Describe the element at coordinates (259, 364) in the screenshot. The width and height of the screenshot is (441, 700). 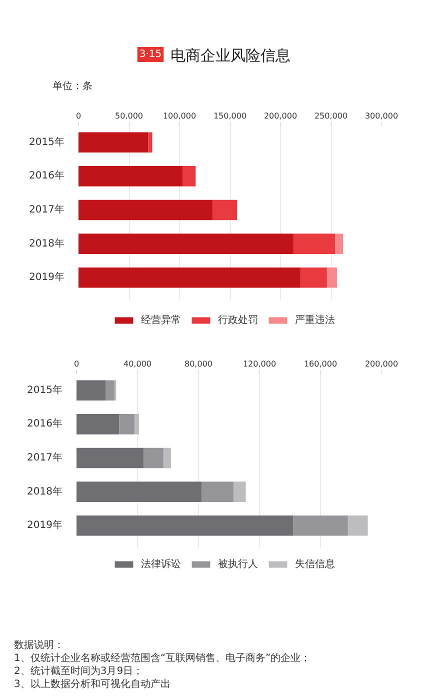
I see `x-tick-label: 120,000` at that location.